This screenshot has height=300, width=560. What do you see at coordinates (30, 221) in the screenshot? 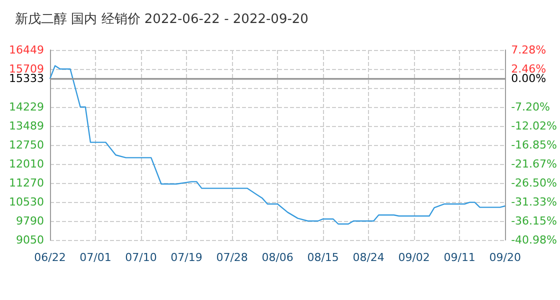
I see `y-tick-label: 9790` at bounding box center [30, 221].